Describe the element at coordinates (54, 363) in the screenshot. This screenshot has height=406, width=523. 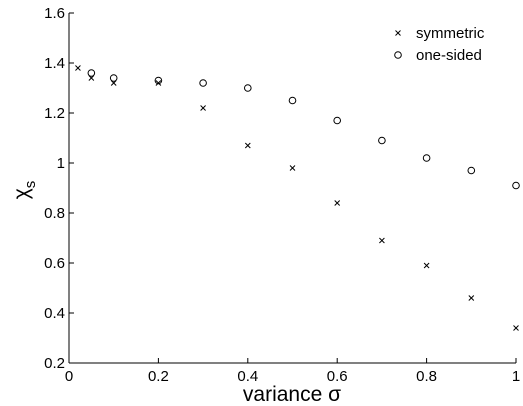
I see `y-tick-label: 0.2` at that location.